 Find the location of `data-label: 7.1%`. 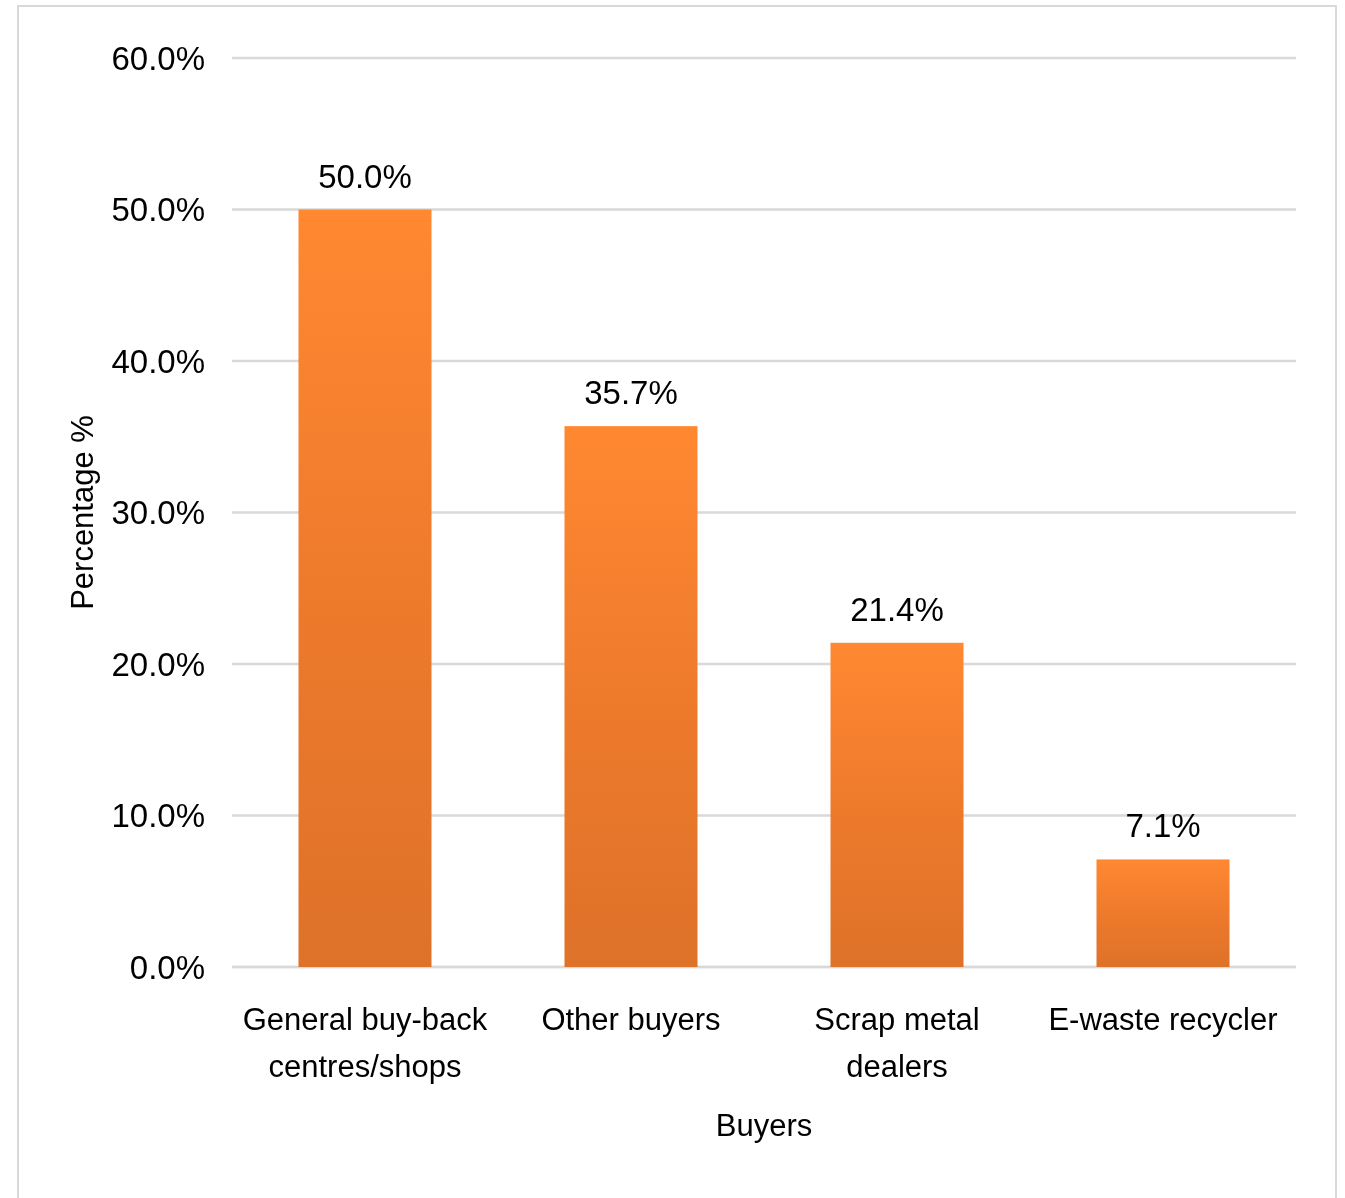

data-label: 7.1% is located at coordinates (1163, 826).